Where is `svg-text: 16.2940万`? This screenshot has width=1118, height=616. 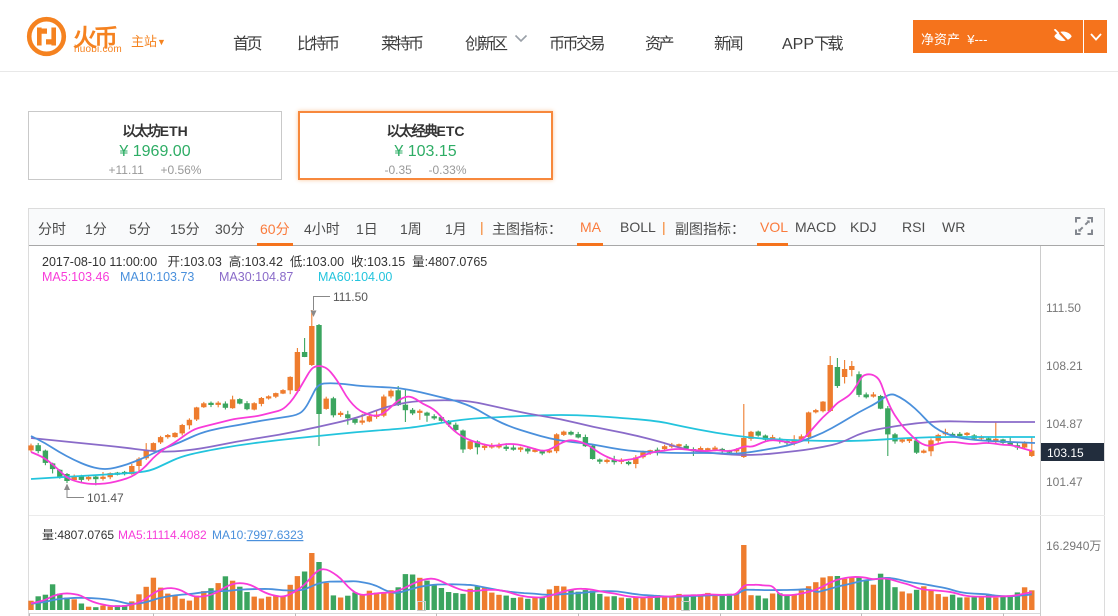 svg-text: 16.2940万 is located at coordinates (1073, 546).